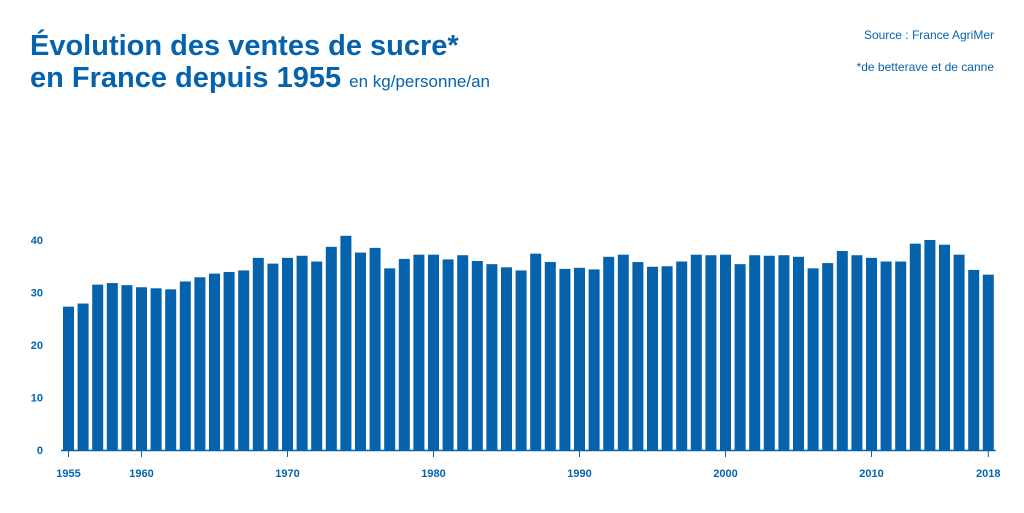 The image size is (1024, 513). I want to click on y-tick-label: 20, so click(37, 346).